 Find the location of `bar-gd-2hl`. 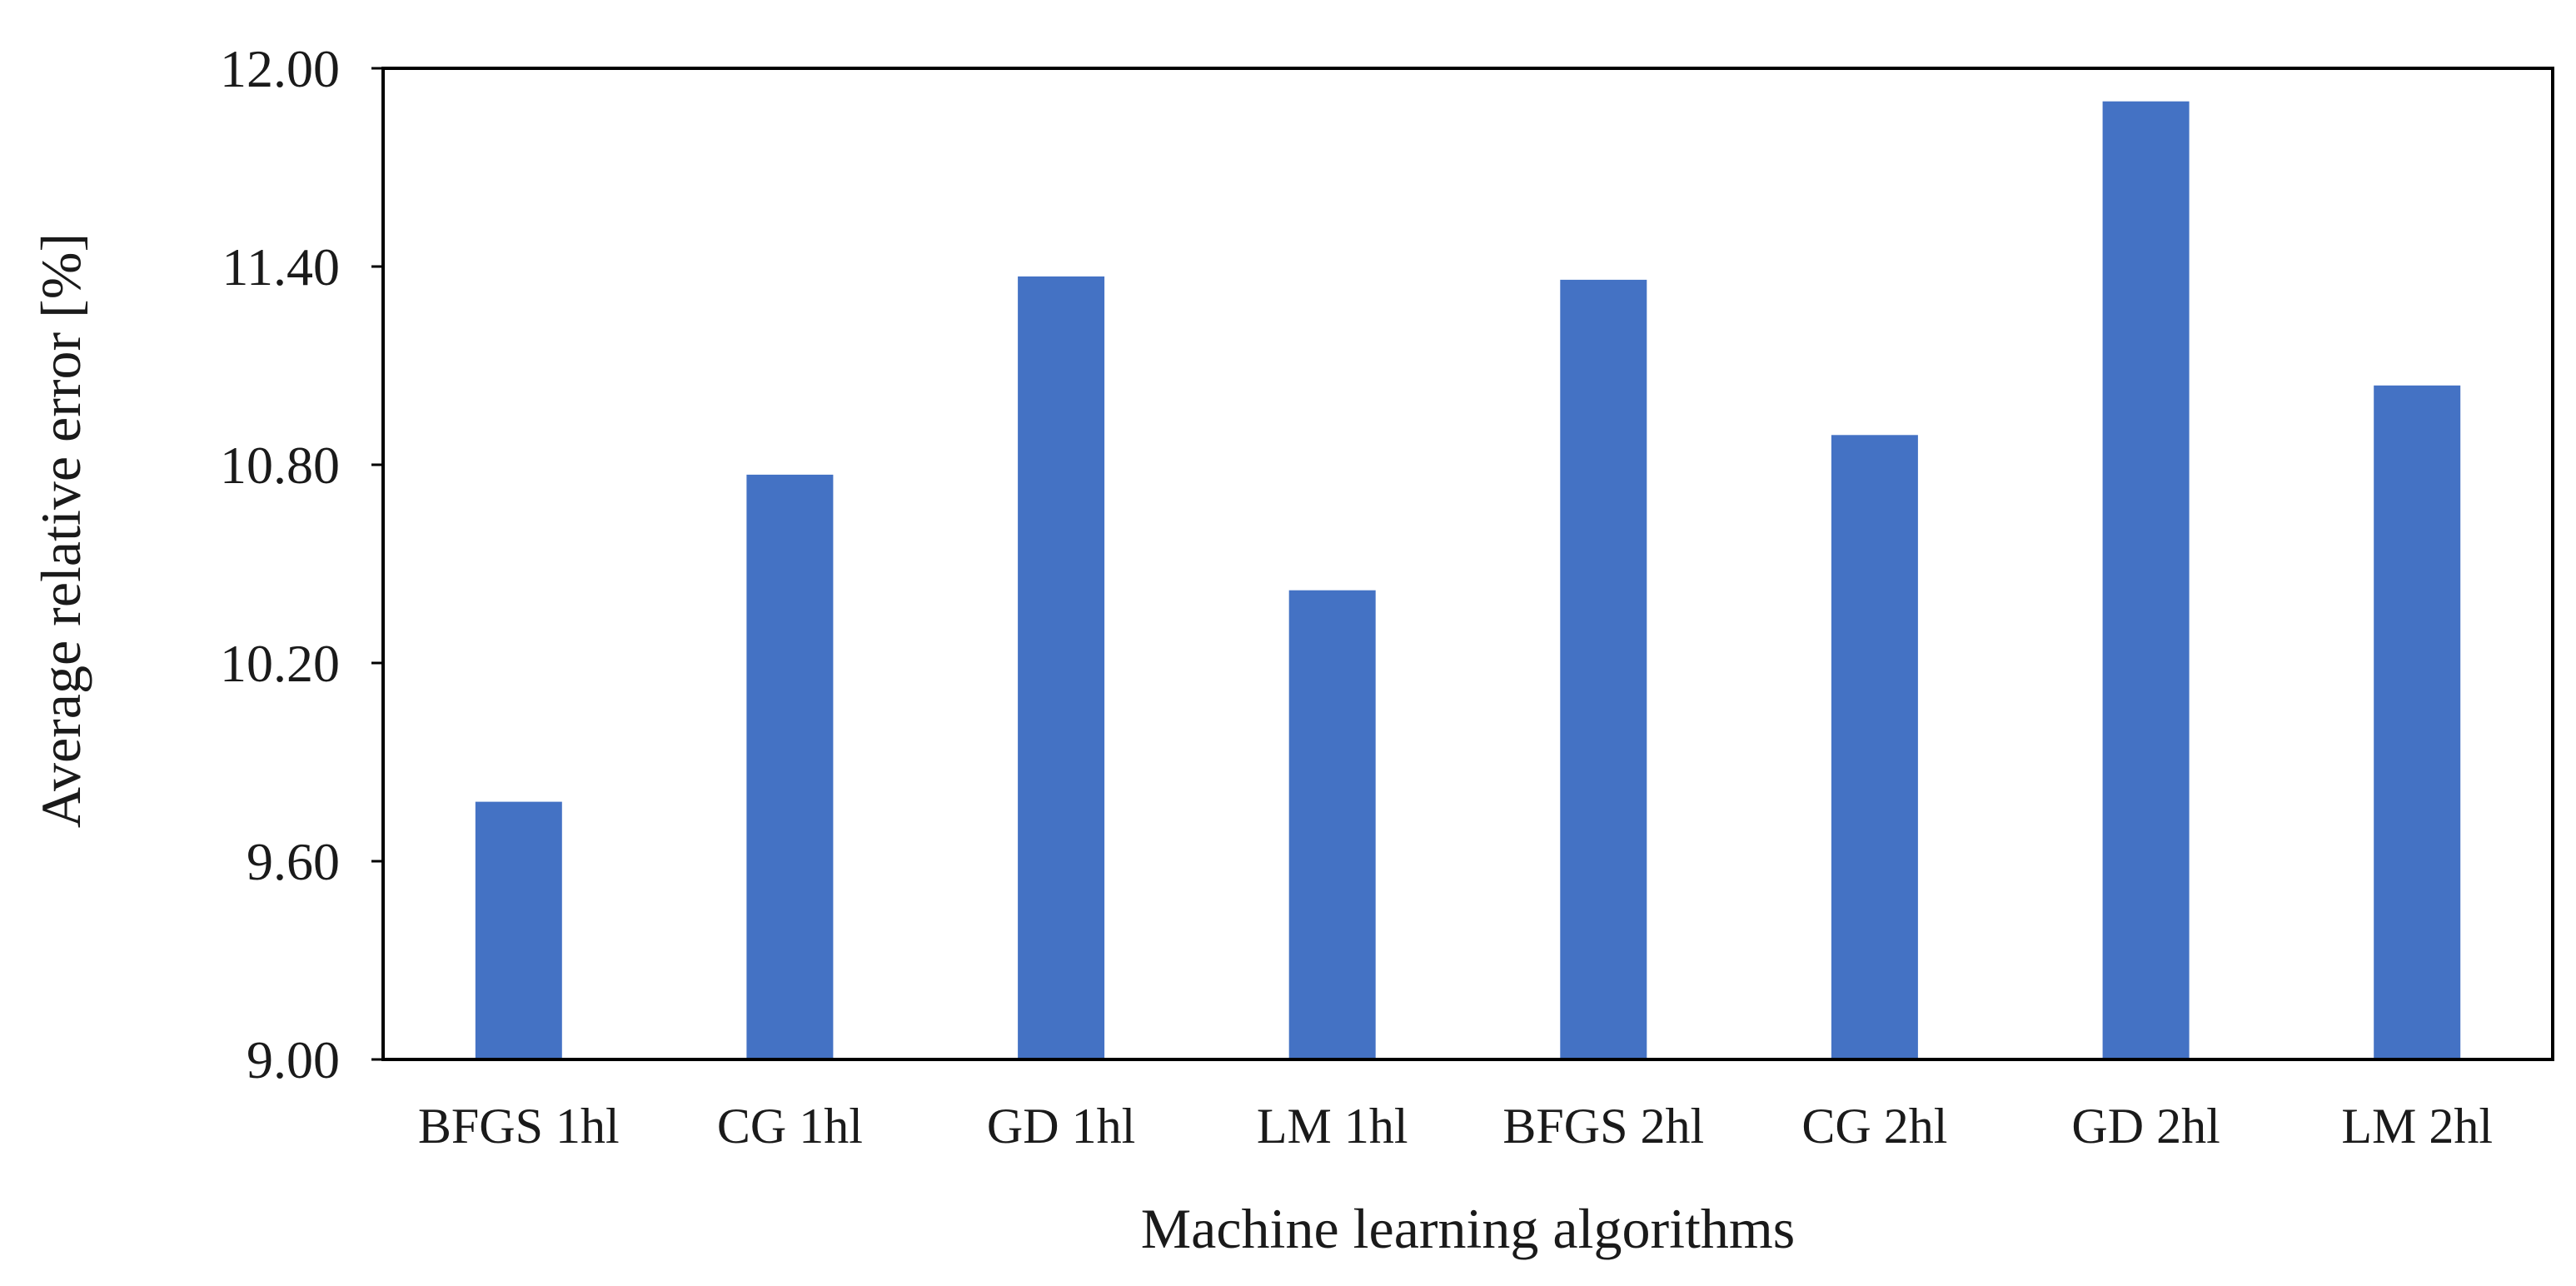

bar-gd-2hl is located at coordinates (2146, 580).